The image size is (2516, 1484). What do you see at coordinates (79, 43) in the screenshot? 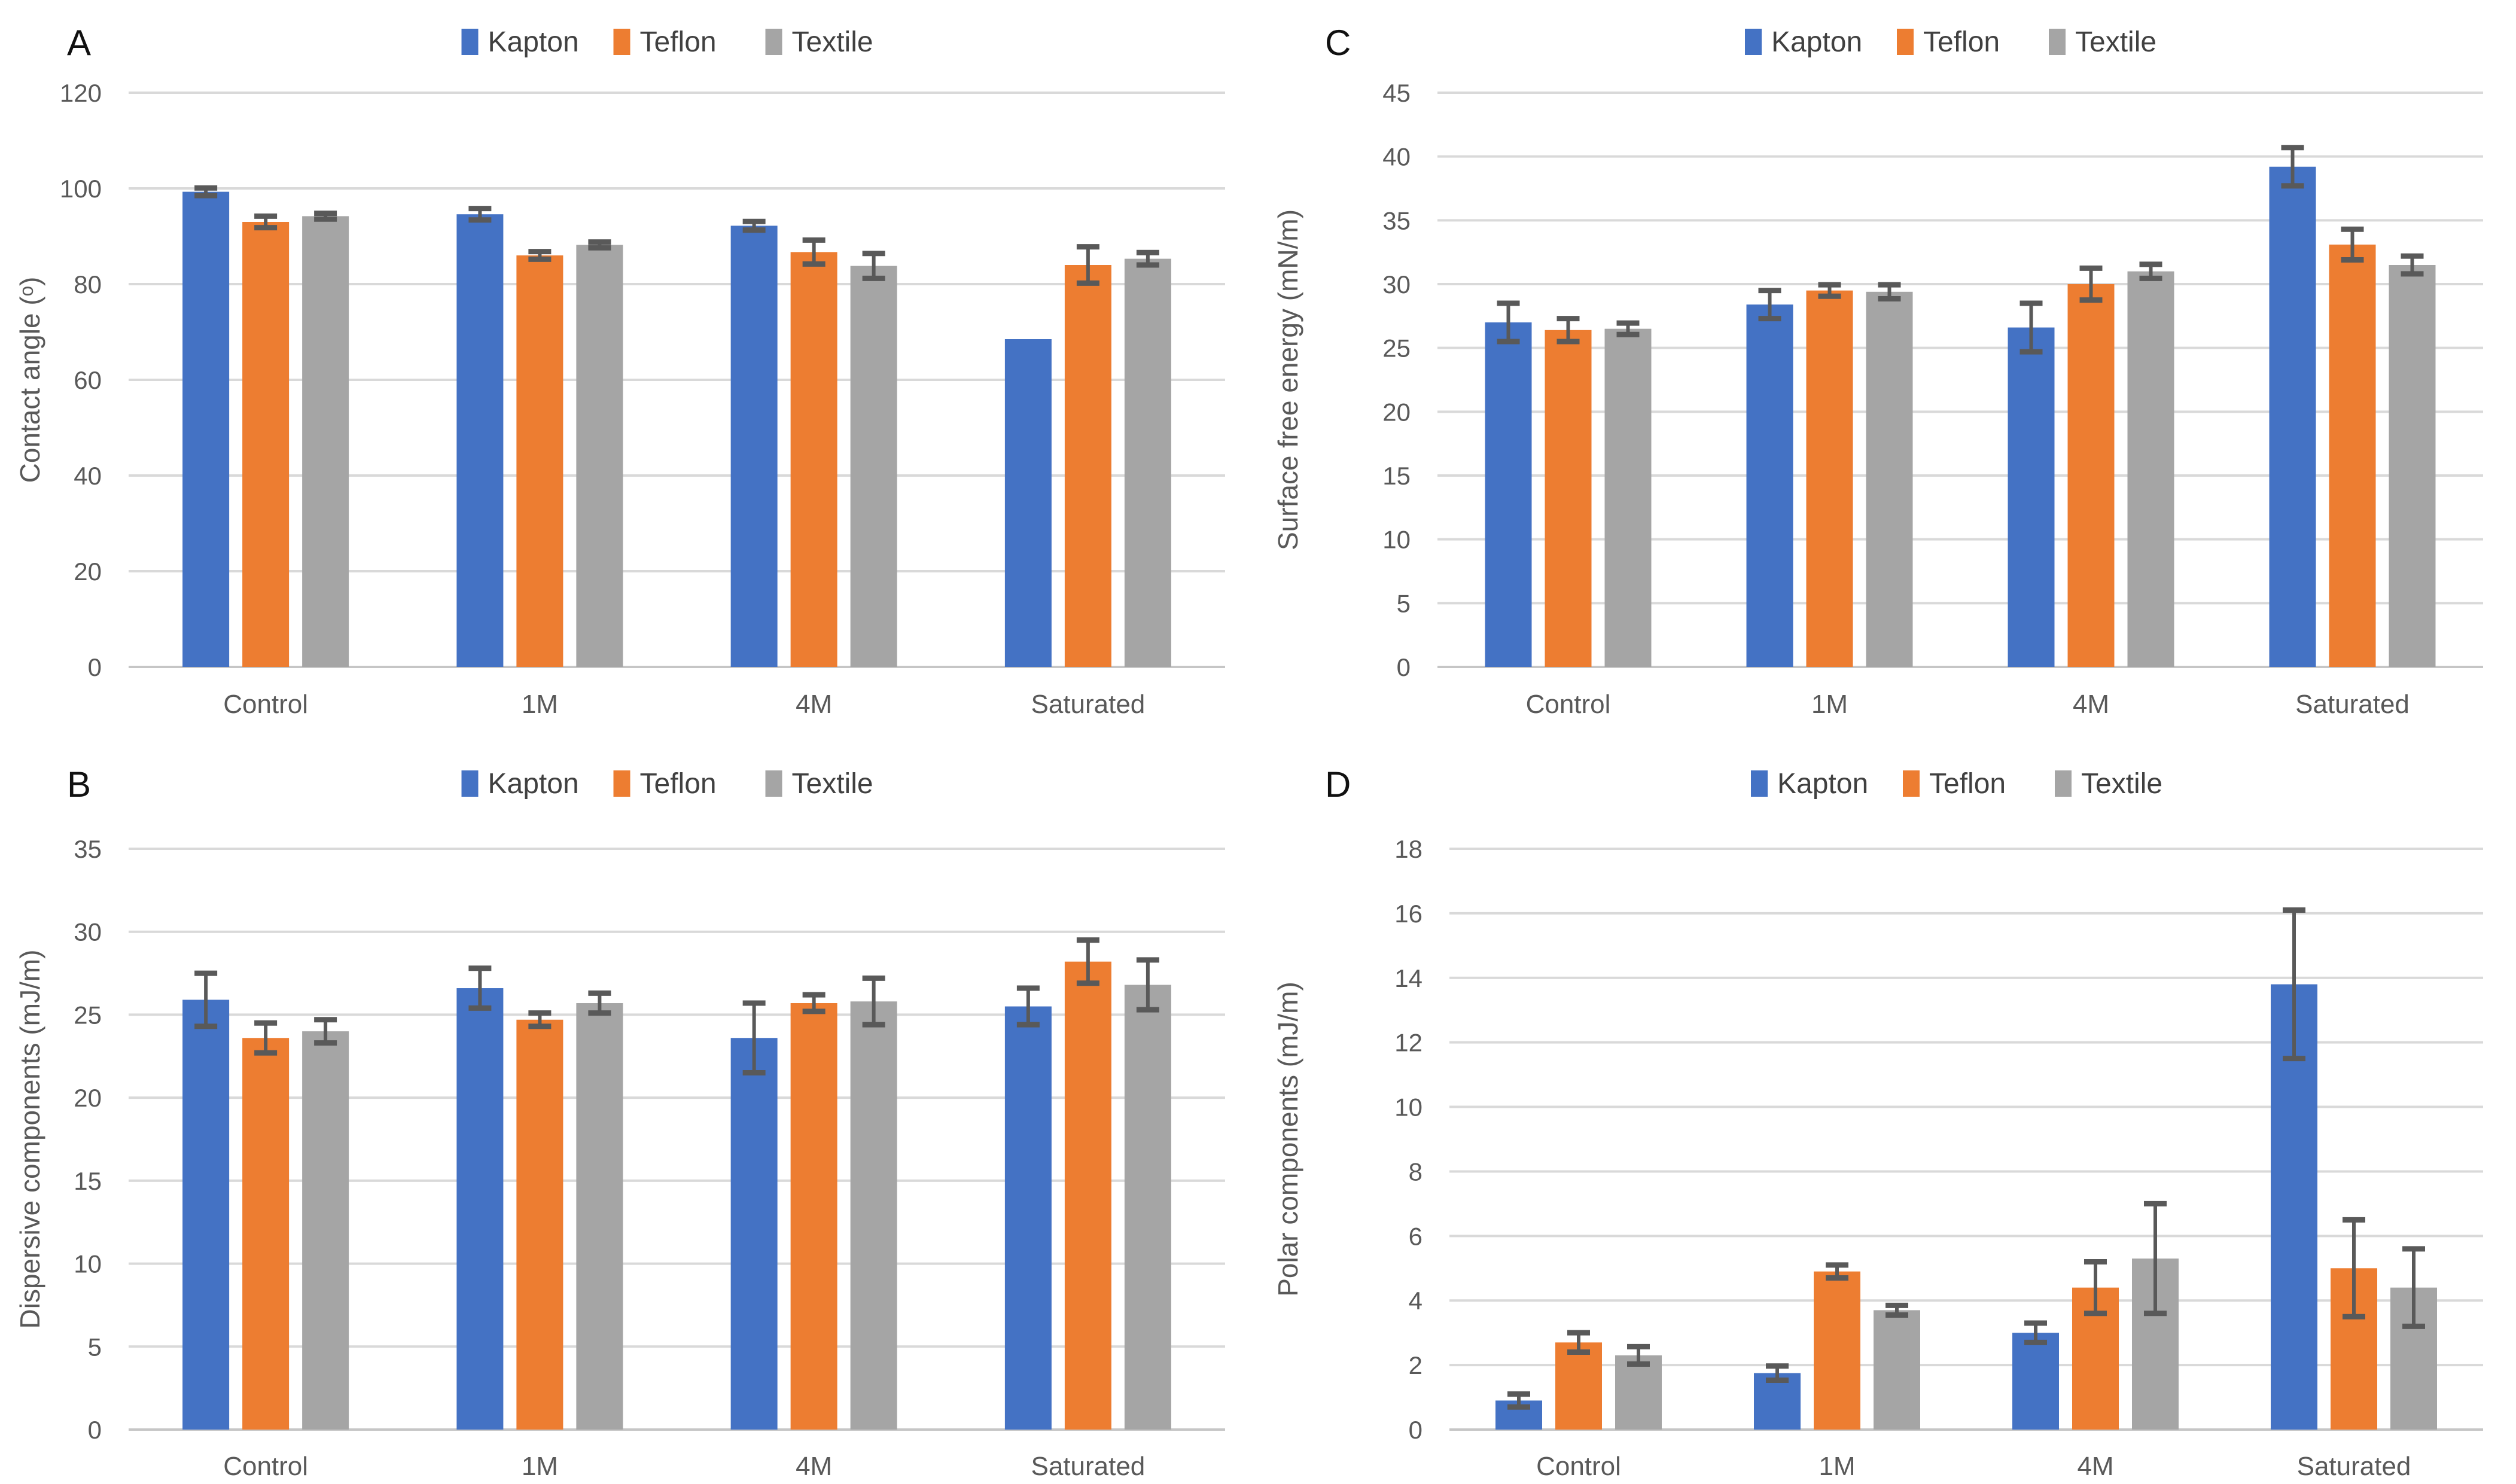
I see `panel-letter-A: A` at bounding box center [79, 43].